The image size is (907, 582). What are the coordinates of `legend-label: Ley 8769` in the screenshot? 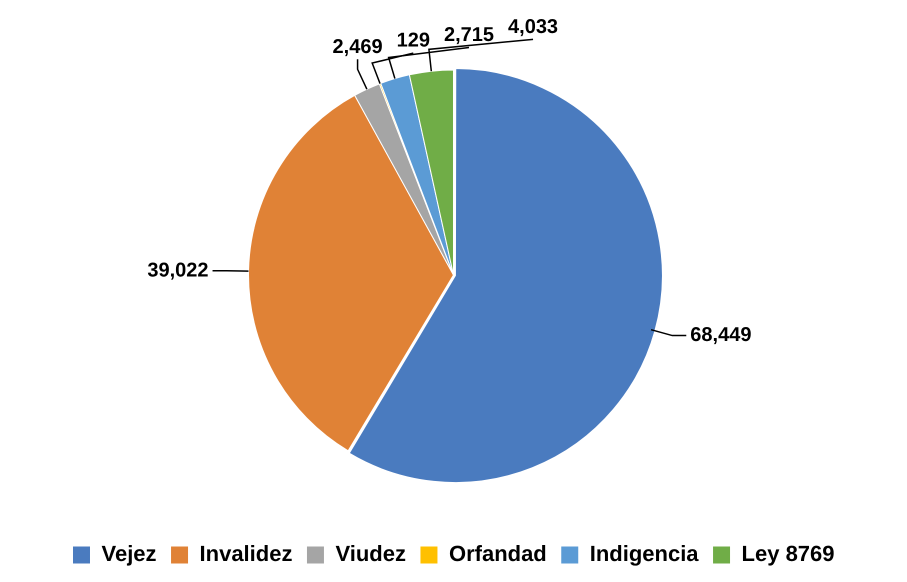 It's located at (788, 553).